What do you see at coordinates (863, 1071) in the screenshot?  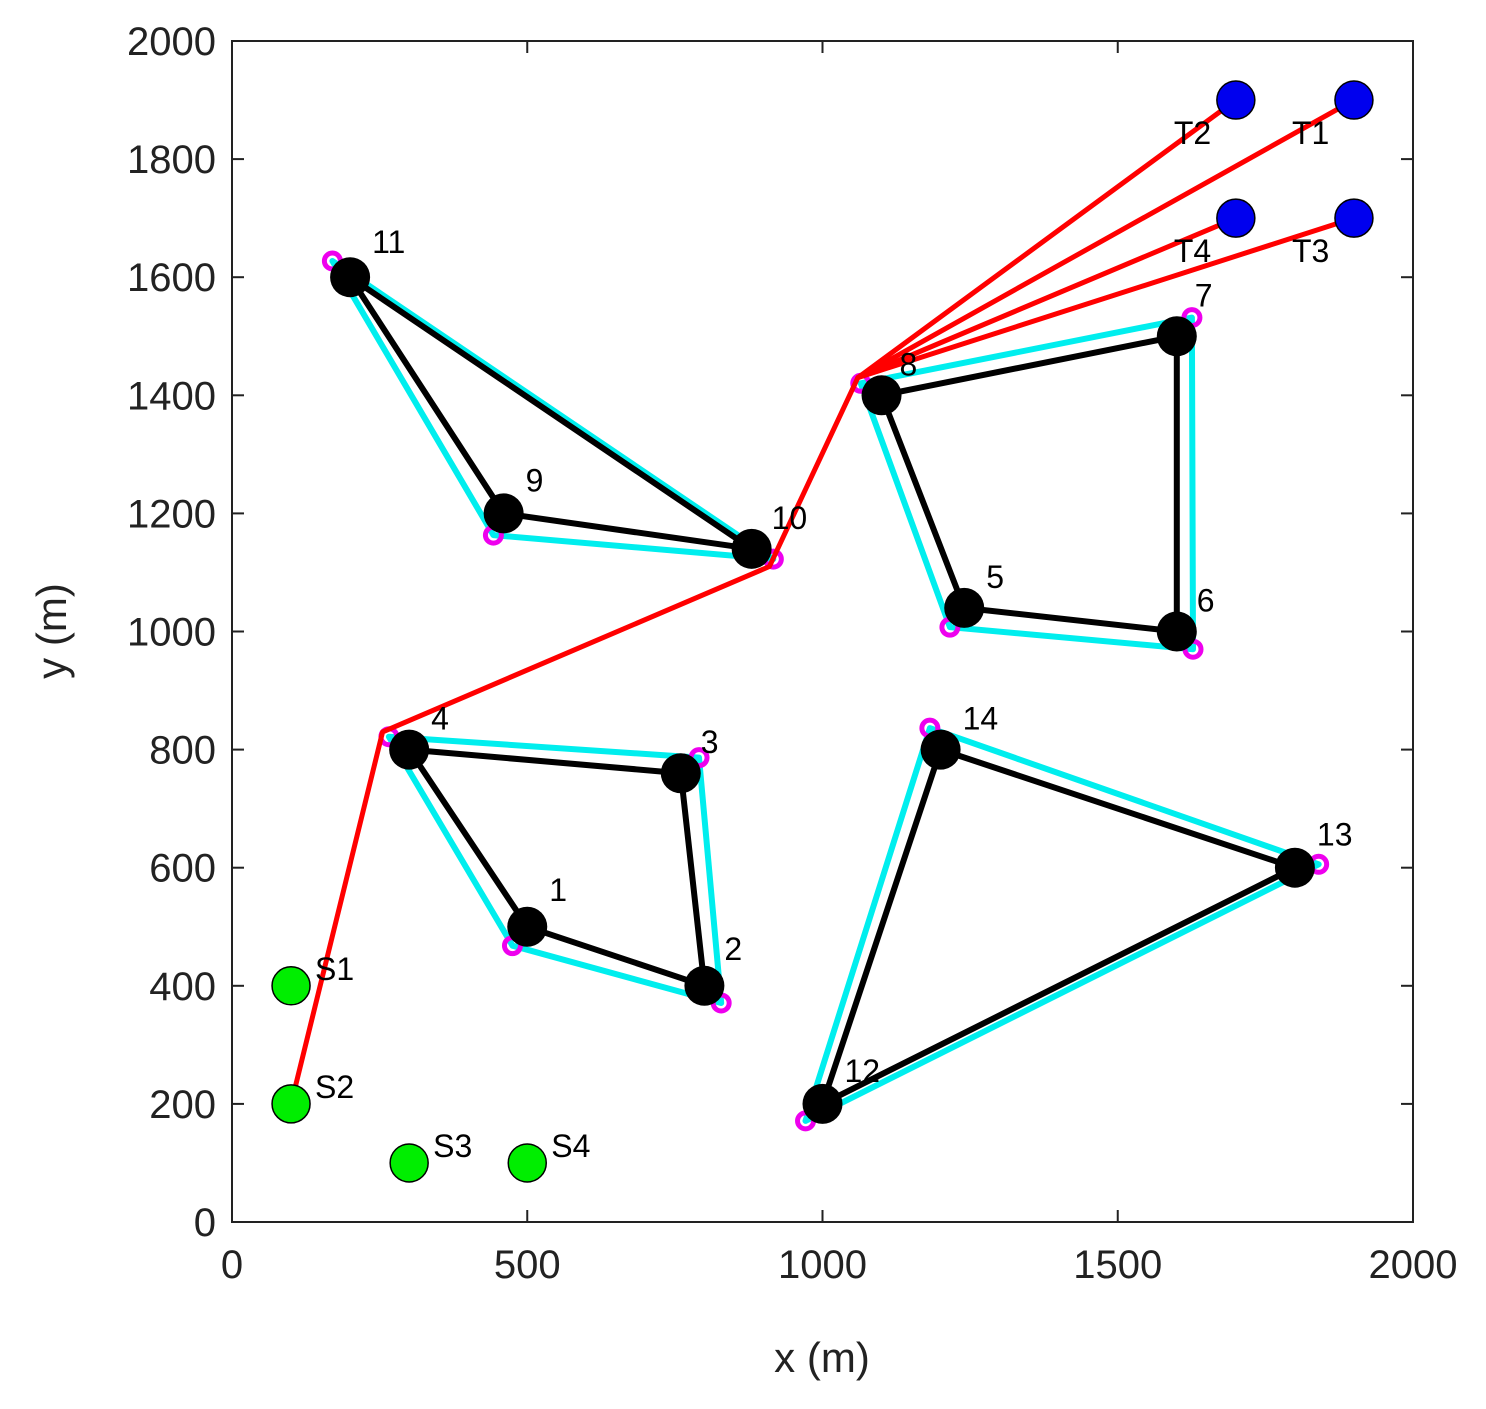 I see `node-label: 12` at bounding box center [863, 1071].